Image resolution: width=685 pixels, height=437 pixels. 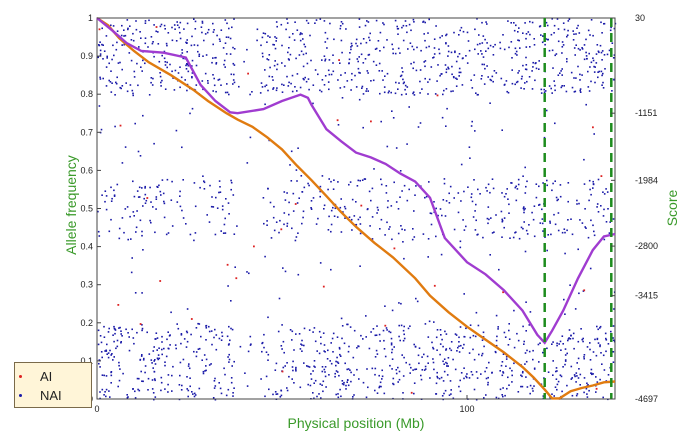 I want to click on vline-layer, so click(x=578, y=208).